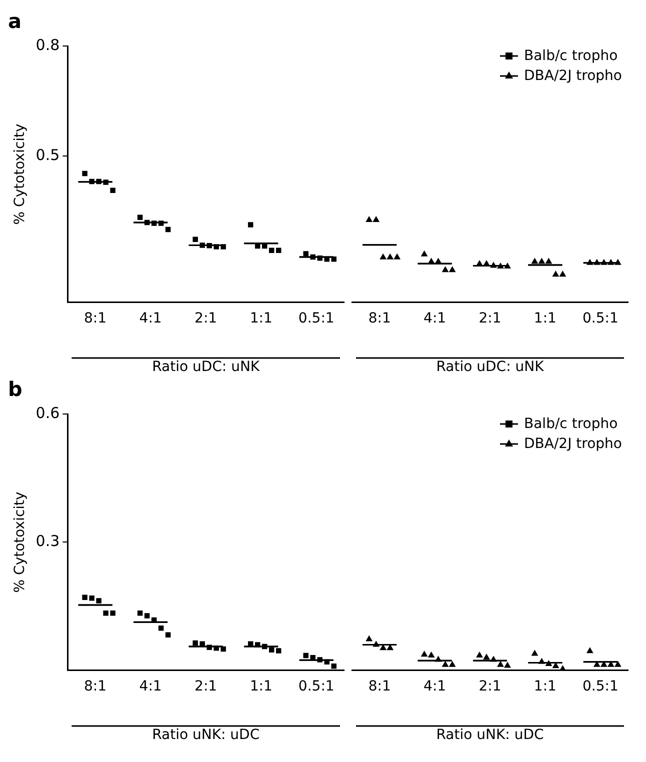  I want to click on y-tick-label: 0.5, so click(48, 155).